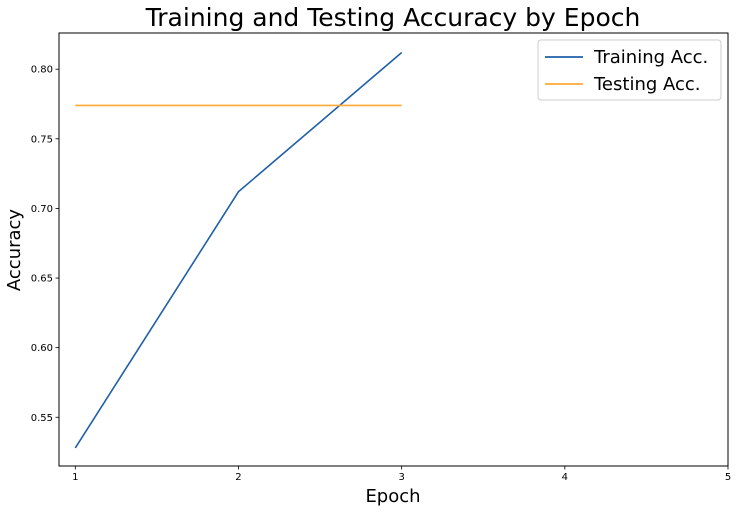 This screenshot has width=738, height=513. Describe the element at coordinates (42, 209) in the screenshot. I see `y-tick-label: 0.70` at that location.